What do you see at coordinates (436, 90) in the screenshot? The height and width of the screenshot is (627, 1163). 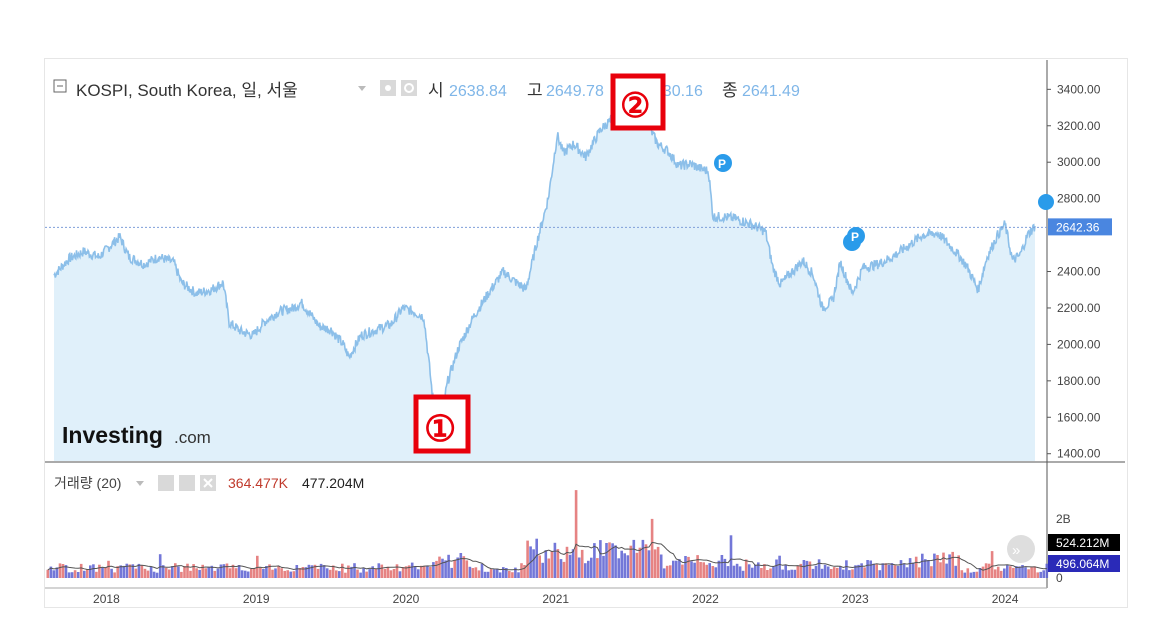 I see `svg-text: 시` at bounding box center [436, 90].